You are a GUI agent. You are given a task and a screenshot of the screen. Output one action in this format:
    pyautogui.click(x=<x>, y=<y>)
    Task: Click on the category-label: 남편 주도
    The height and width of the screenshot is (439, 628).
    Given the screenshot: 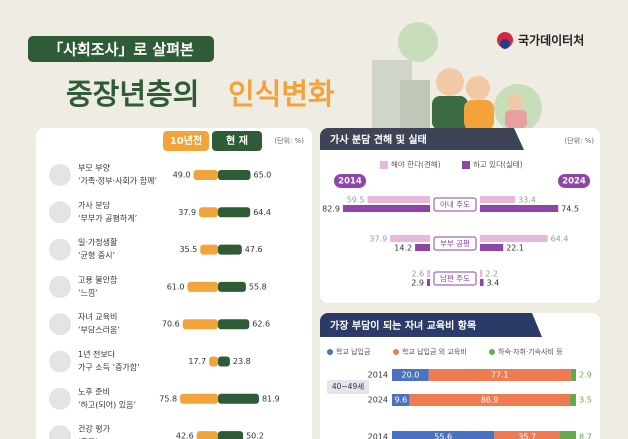 What is the action you would take?
    pyautogui.click(x=455, y=278)
    